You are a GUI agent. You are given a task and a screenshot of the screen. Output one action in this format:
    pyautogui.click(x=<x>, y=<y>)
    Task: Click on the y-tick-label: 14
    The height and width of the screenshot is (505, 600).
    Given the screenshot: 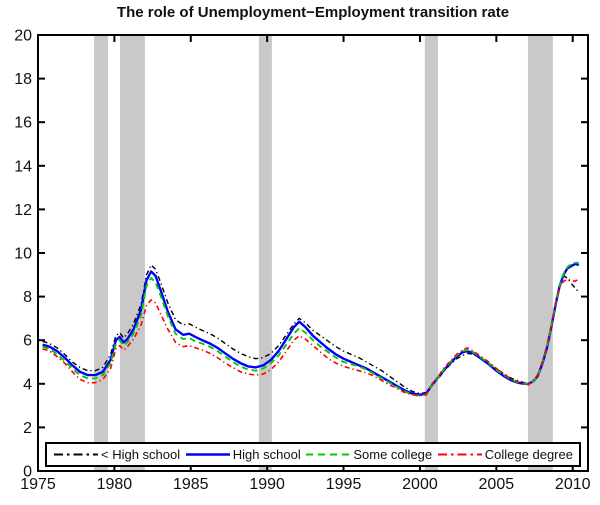 What is the action you would take?
    pyautogui.click(x=23, y=166)
    